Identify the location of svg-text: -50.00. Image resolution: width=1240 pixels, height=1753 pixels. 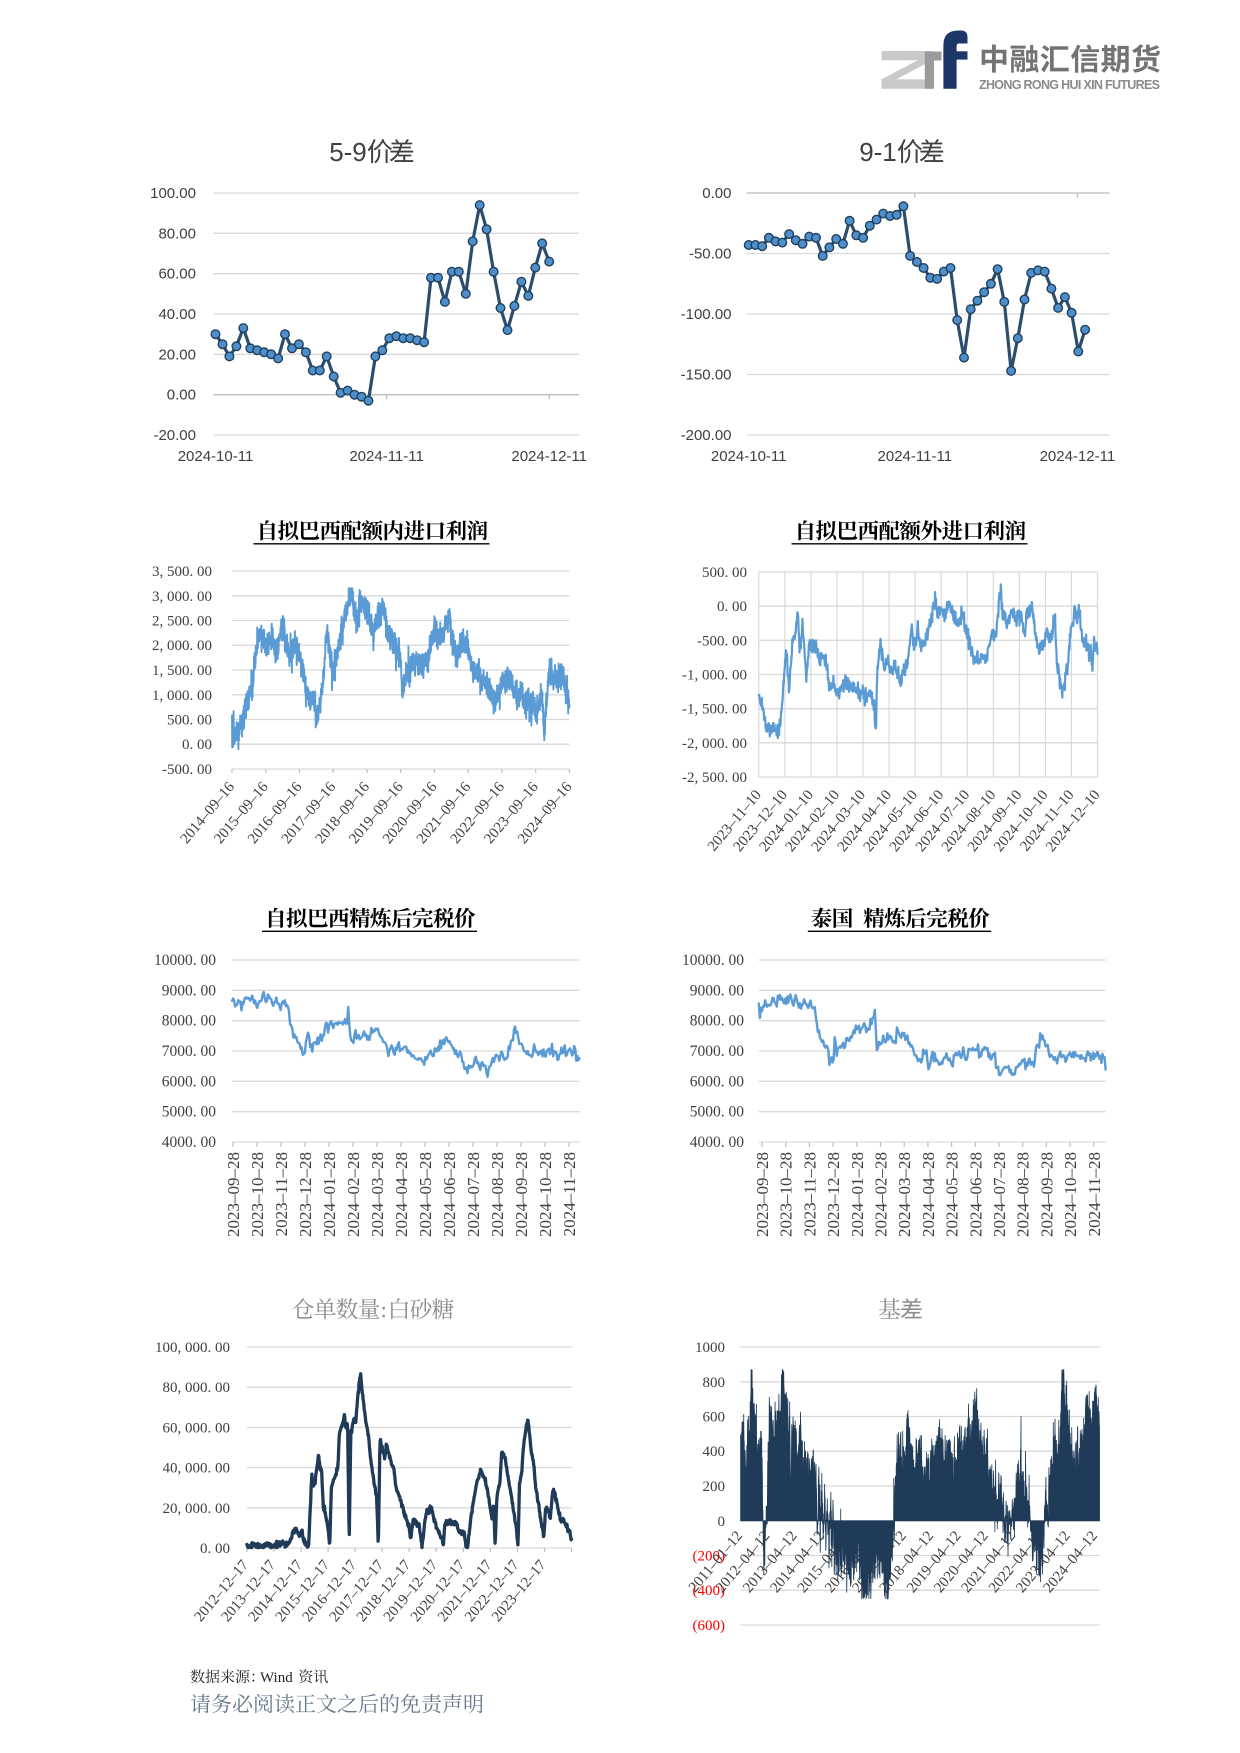
(710, 254).